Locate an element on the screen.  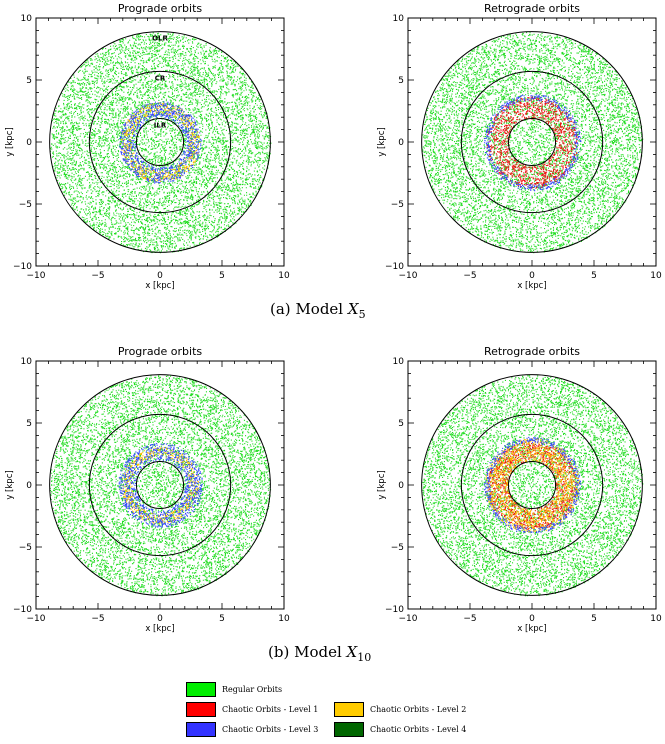
legend-label-level-2: Chaotic Orbits - Level 2 is located at coordinates (418, 709).